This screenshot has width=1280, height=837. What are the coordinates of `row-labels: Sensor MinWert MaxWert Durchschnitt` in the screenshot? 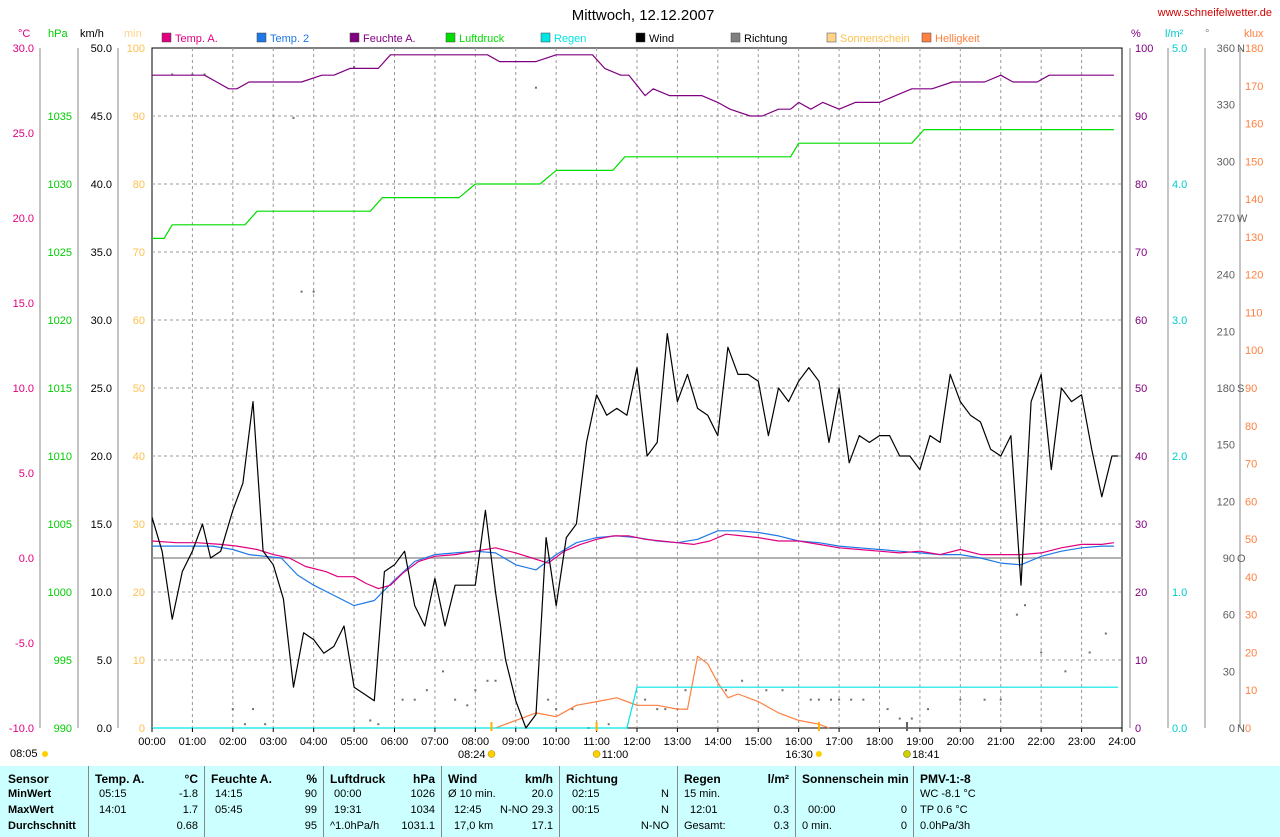 It's located at (44, 801).